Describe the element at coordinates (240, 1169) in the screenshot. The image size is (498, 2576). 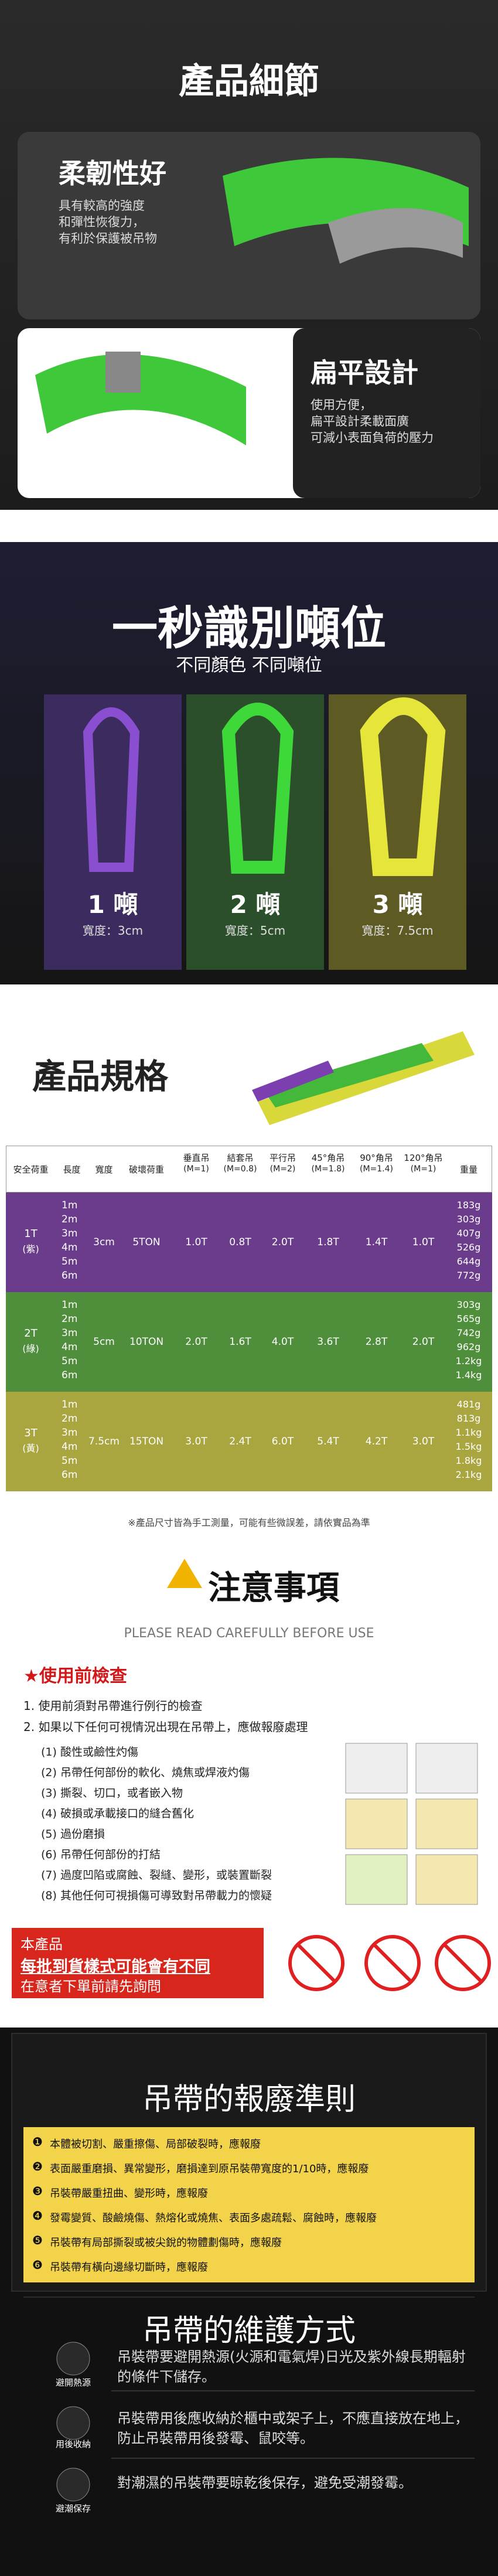
I see `table-header-sub: (M=0.8)` at that location.